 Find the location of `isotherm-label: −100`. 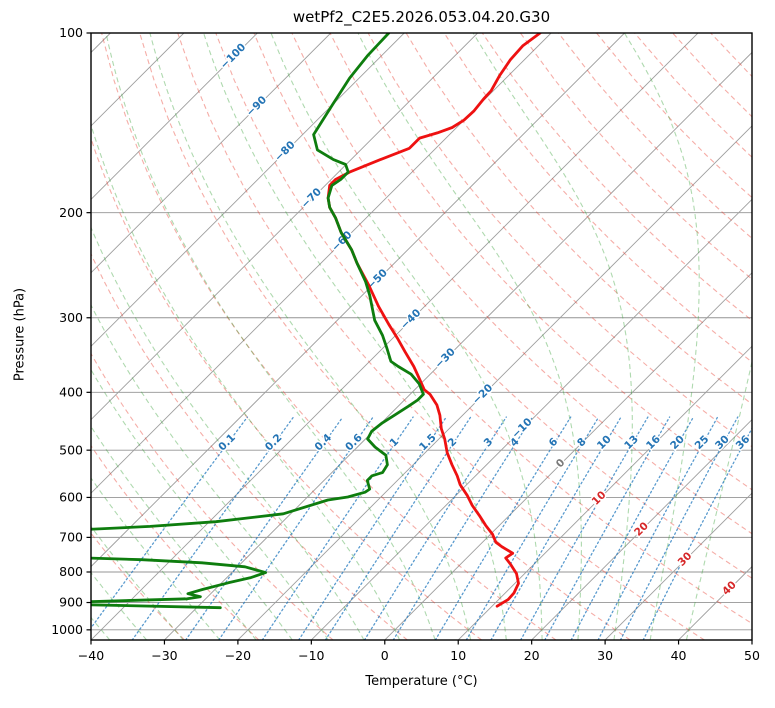

isotherm-label: −100 is located at coordinates (233, 56).